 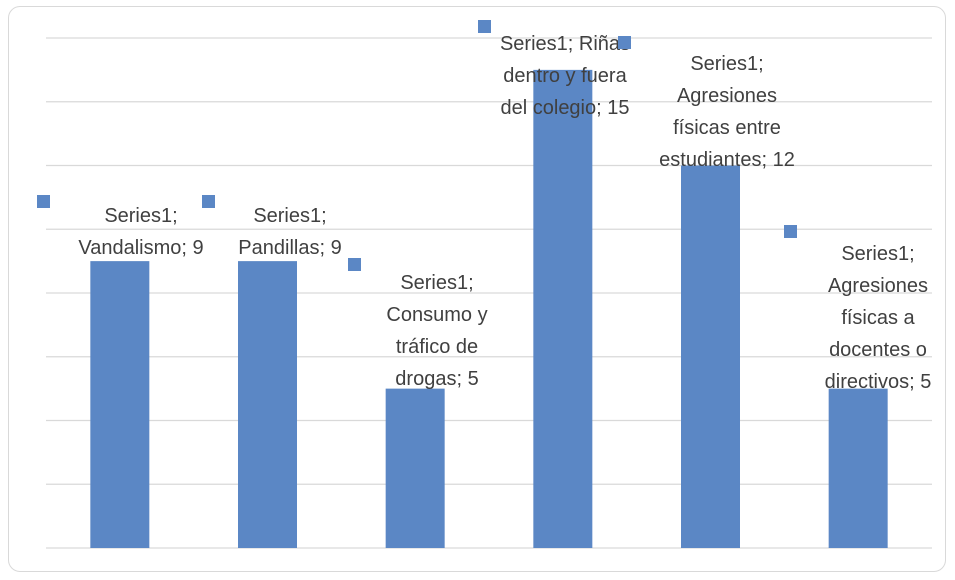 I want to click on data-label-line: dentro y fuera, so click(x=565, y=76).